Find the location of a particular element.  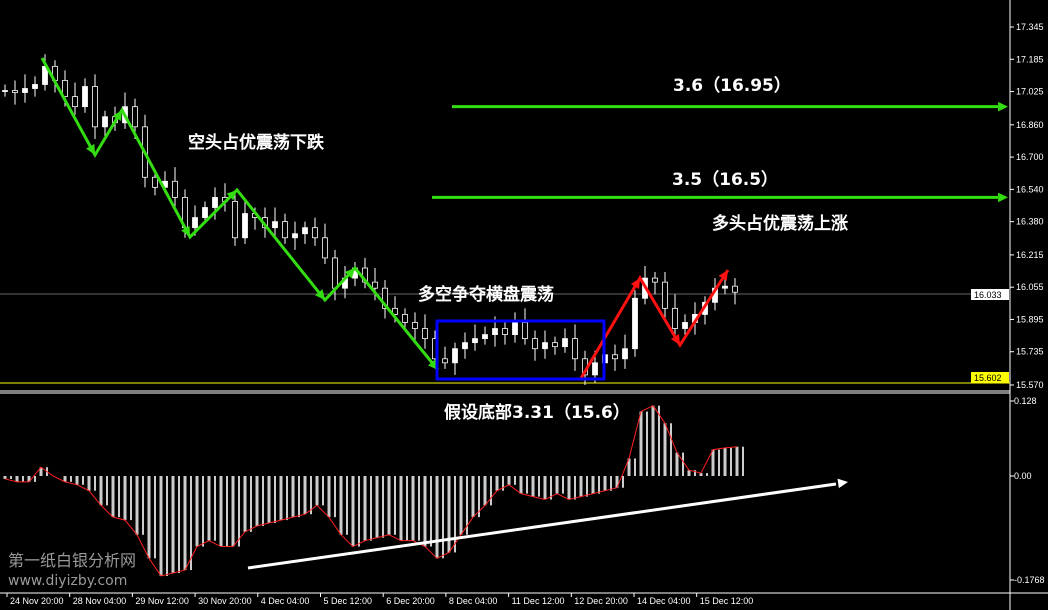

annotation-bear: 空头占优震荡下跌 is located at coordinates (256, 142).